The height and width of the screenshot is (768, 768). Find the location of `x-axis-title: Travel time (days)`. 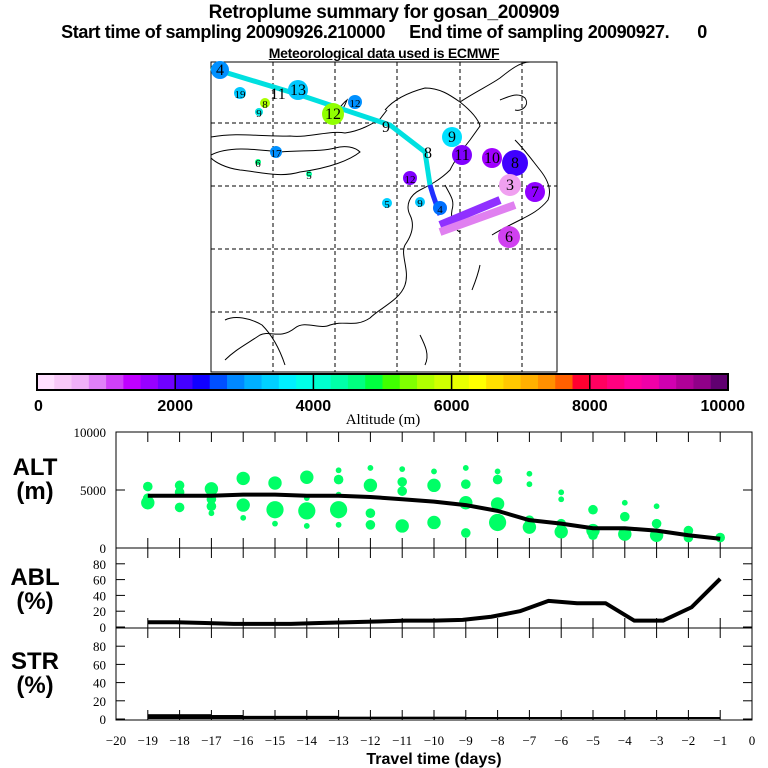

x-axis-title: Travel time (days) is located at coordinates (433, 759).